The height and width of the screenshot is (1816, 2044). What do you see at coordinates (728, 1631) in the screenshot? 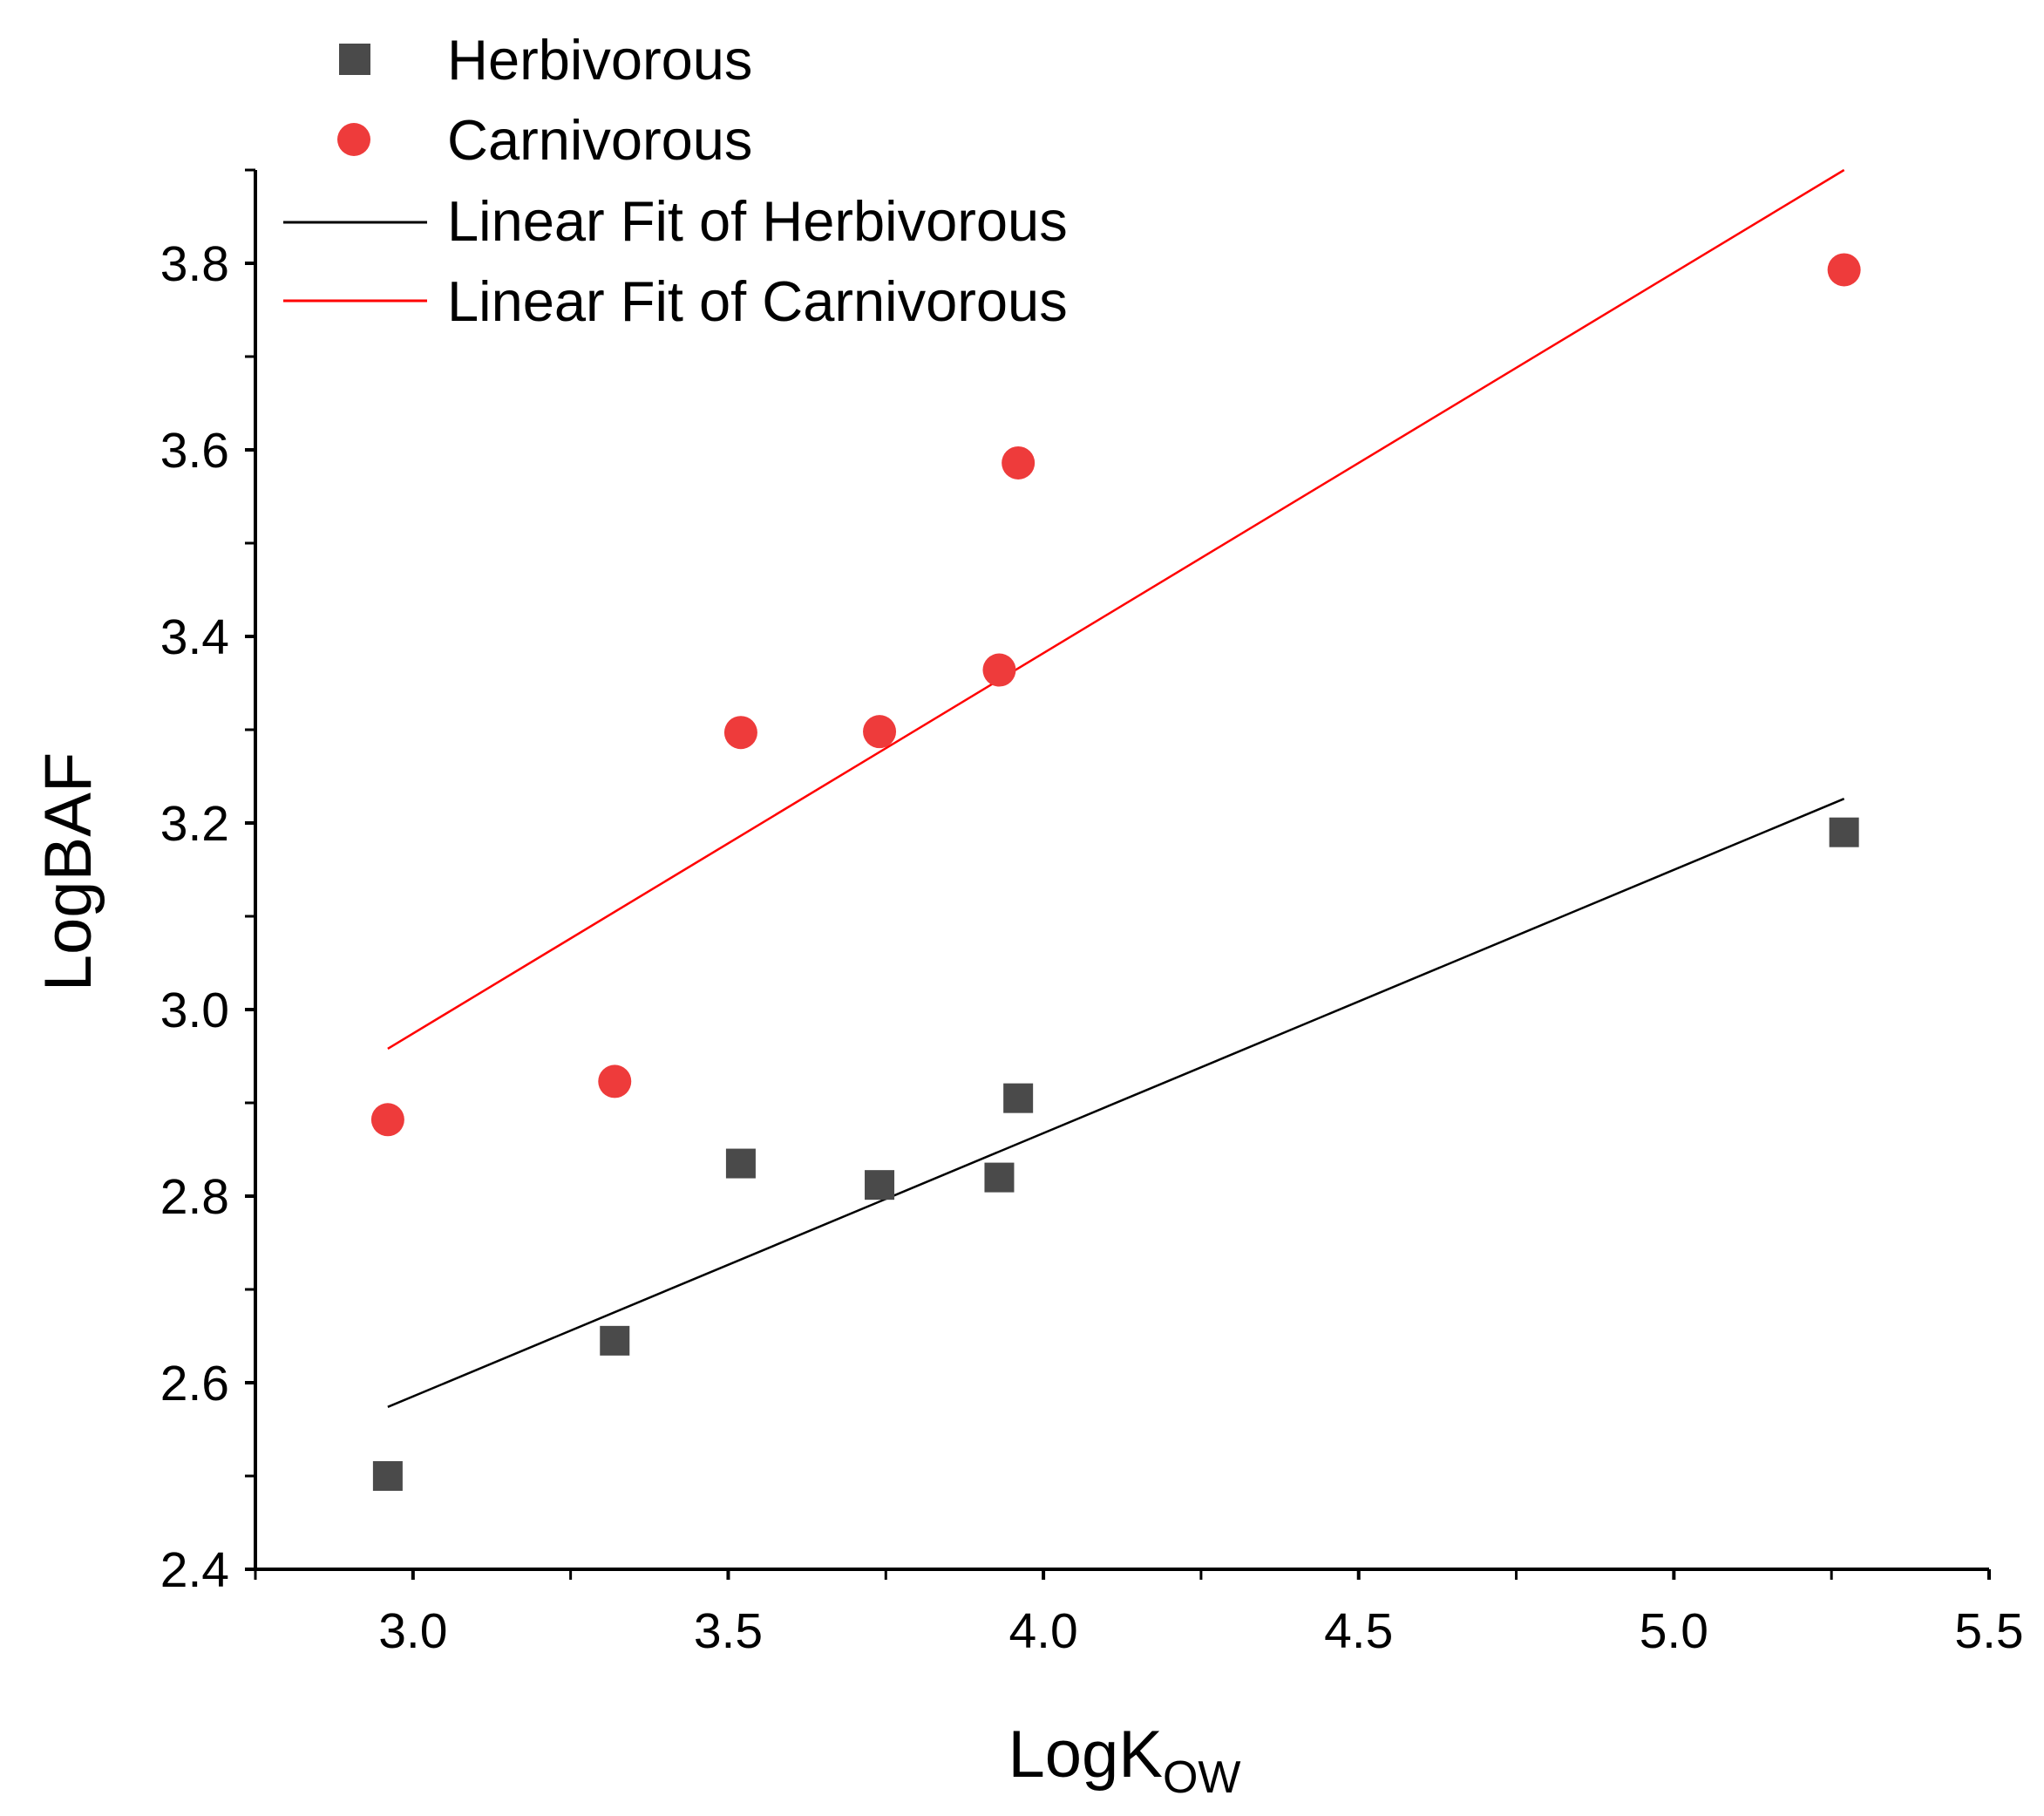
I see `x-tick-label: 3.5` at bounding box center [728, 1631].